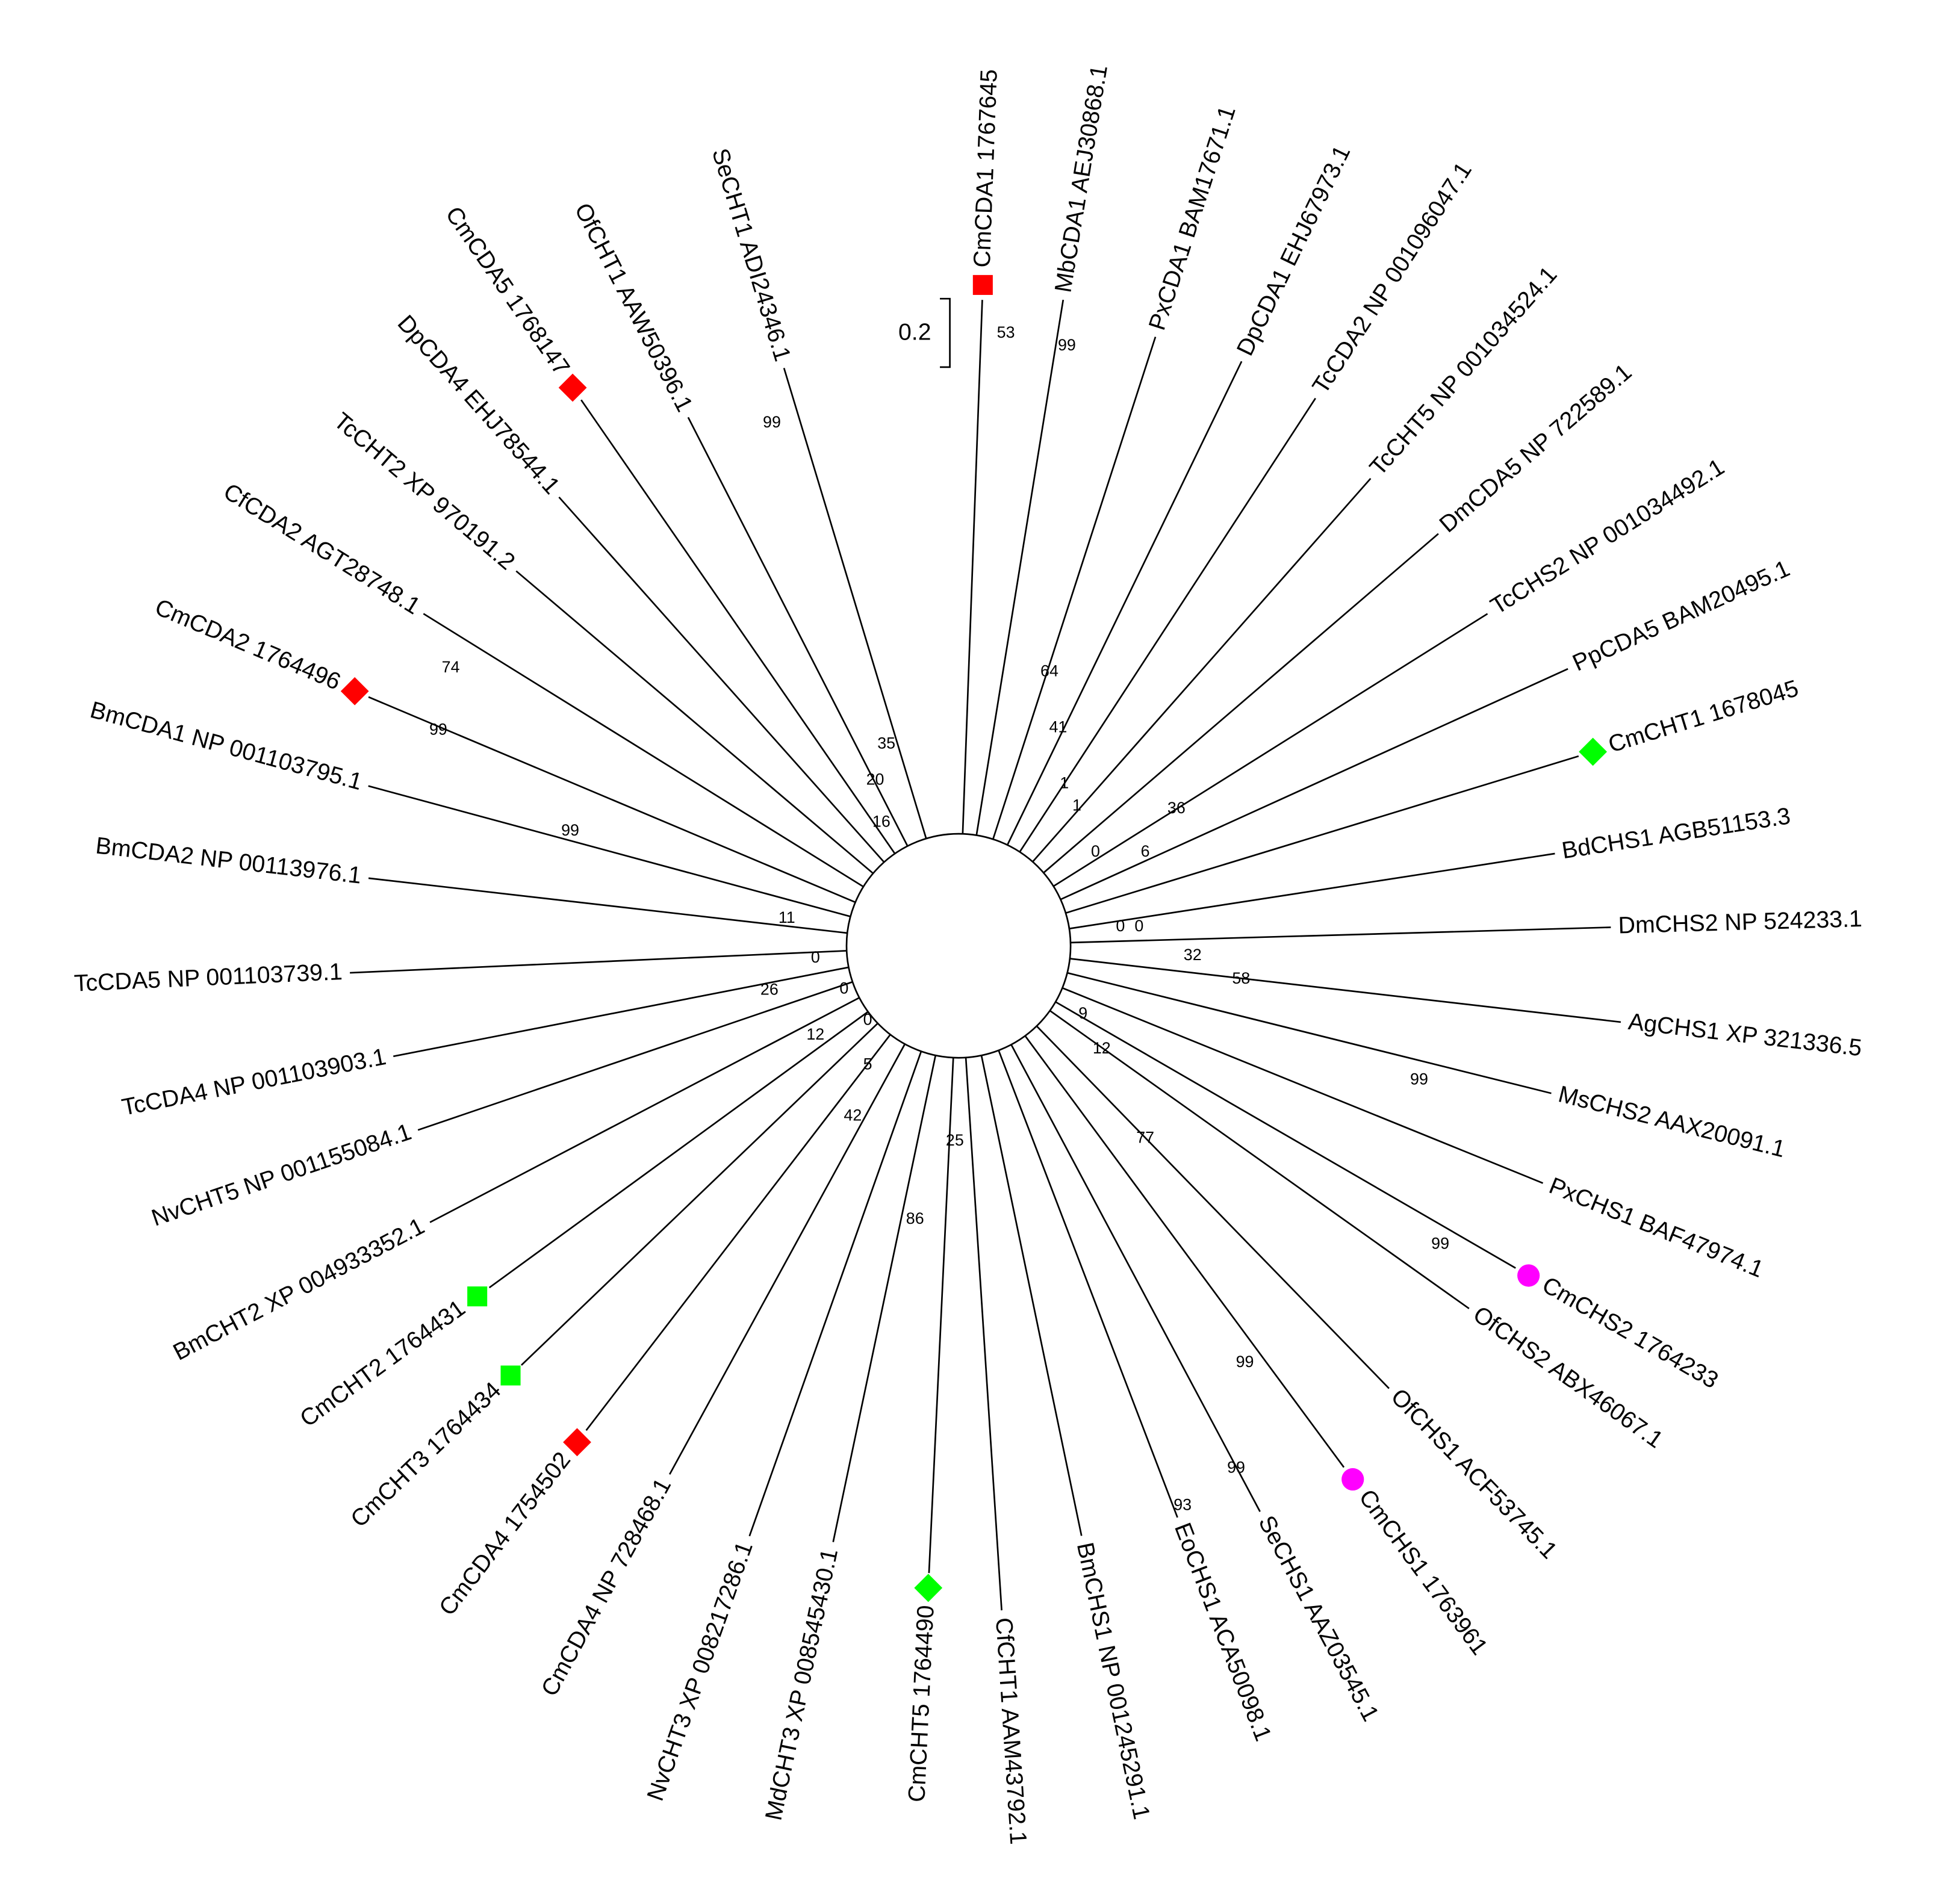 This screenshot has width=1952, height=1904. What do you see at coordinates (634, 308) in the screenshot?
I see `leaf-label: OfCHT1 AAW50396.1` at bounding box center [634, 308].